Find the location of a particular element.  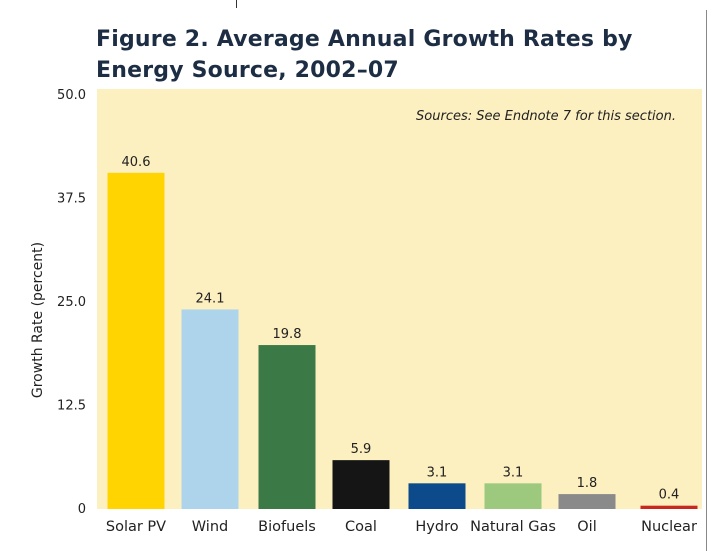

value-label: 5.9 is located at coordinates (361, 449).